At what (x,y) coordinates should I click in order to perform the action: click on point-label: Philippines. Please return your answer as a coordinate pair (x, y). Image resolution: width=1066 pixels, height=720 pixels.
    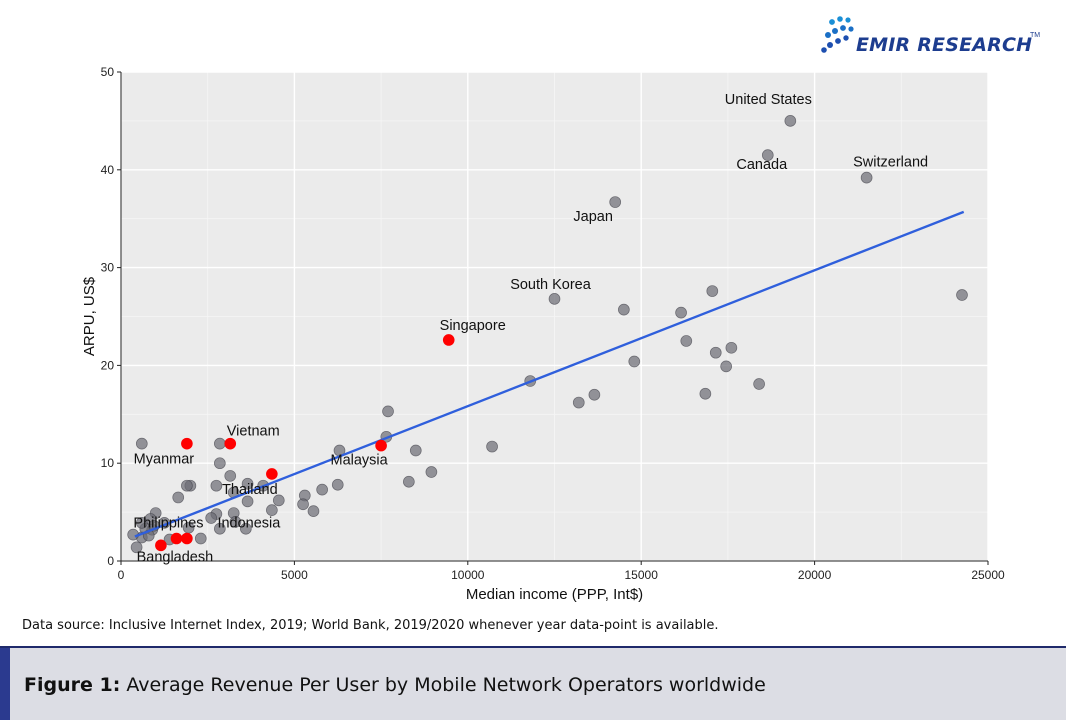
    Looking at the image, I should click on (168, 524).